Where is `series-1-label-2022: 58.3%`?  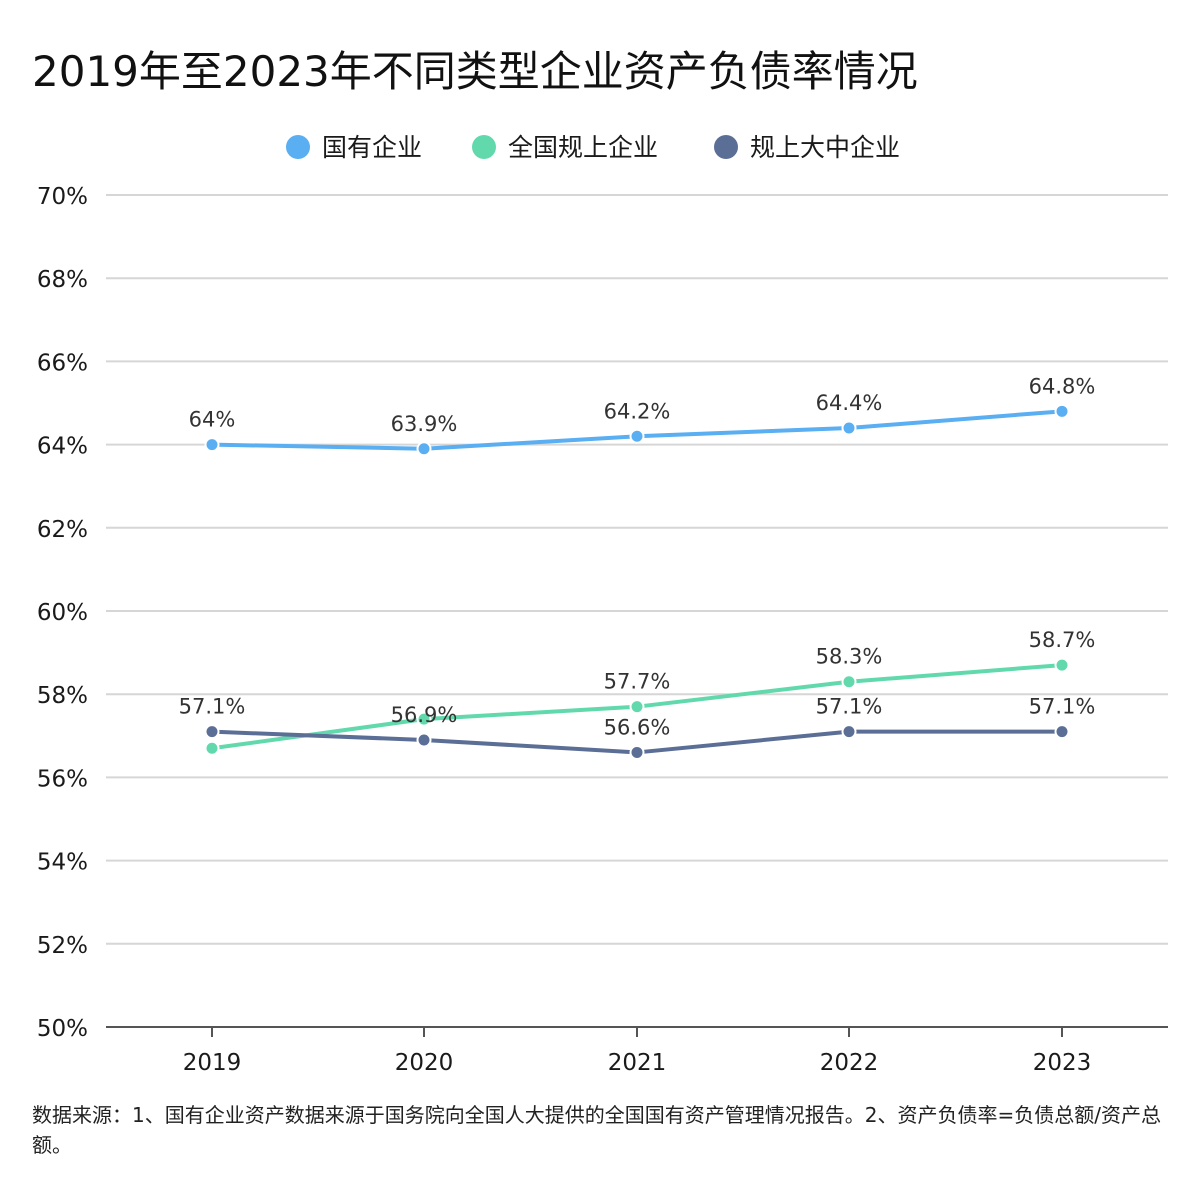
series-1-label-2022: 58.3% is located at coordinates (849, 657).